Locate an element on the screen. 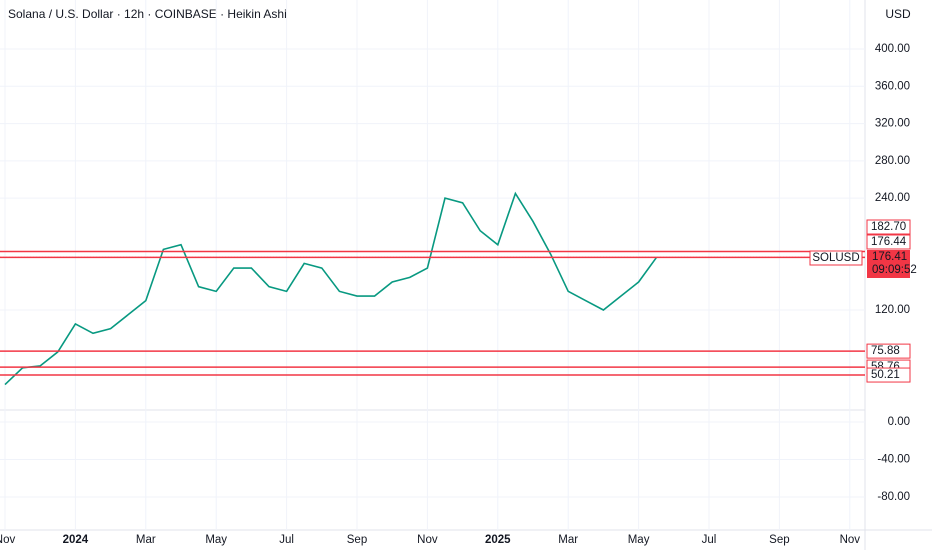 This screenshot has width=932, height=550. y-tick-label: 400.00 is located at coordinates (892, 49).